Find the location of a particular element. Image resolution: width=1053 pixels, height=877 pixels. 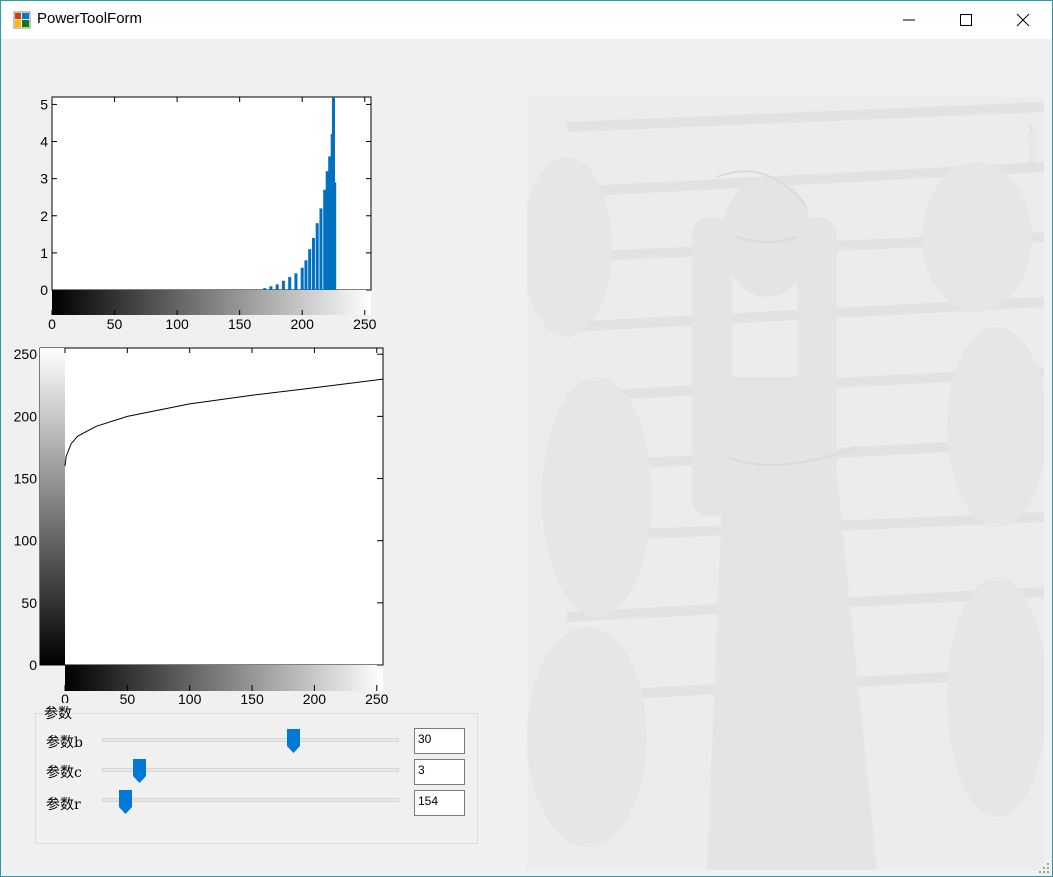

histogram-x-tick-label: 150 is located at coordinates (240, 324).